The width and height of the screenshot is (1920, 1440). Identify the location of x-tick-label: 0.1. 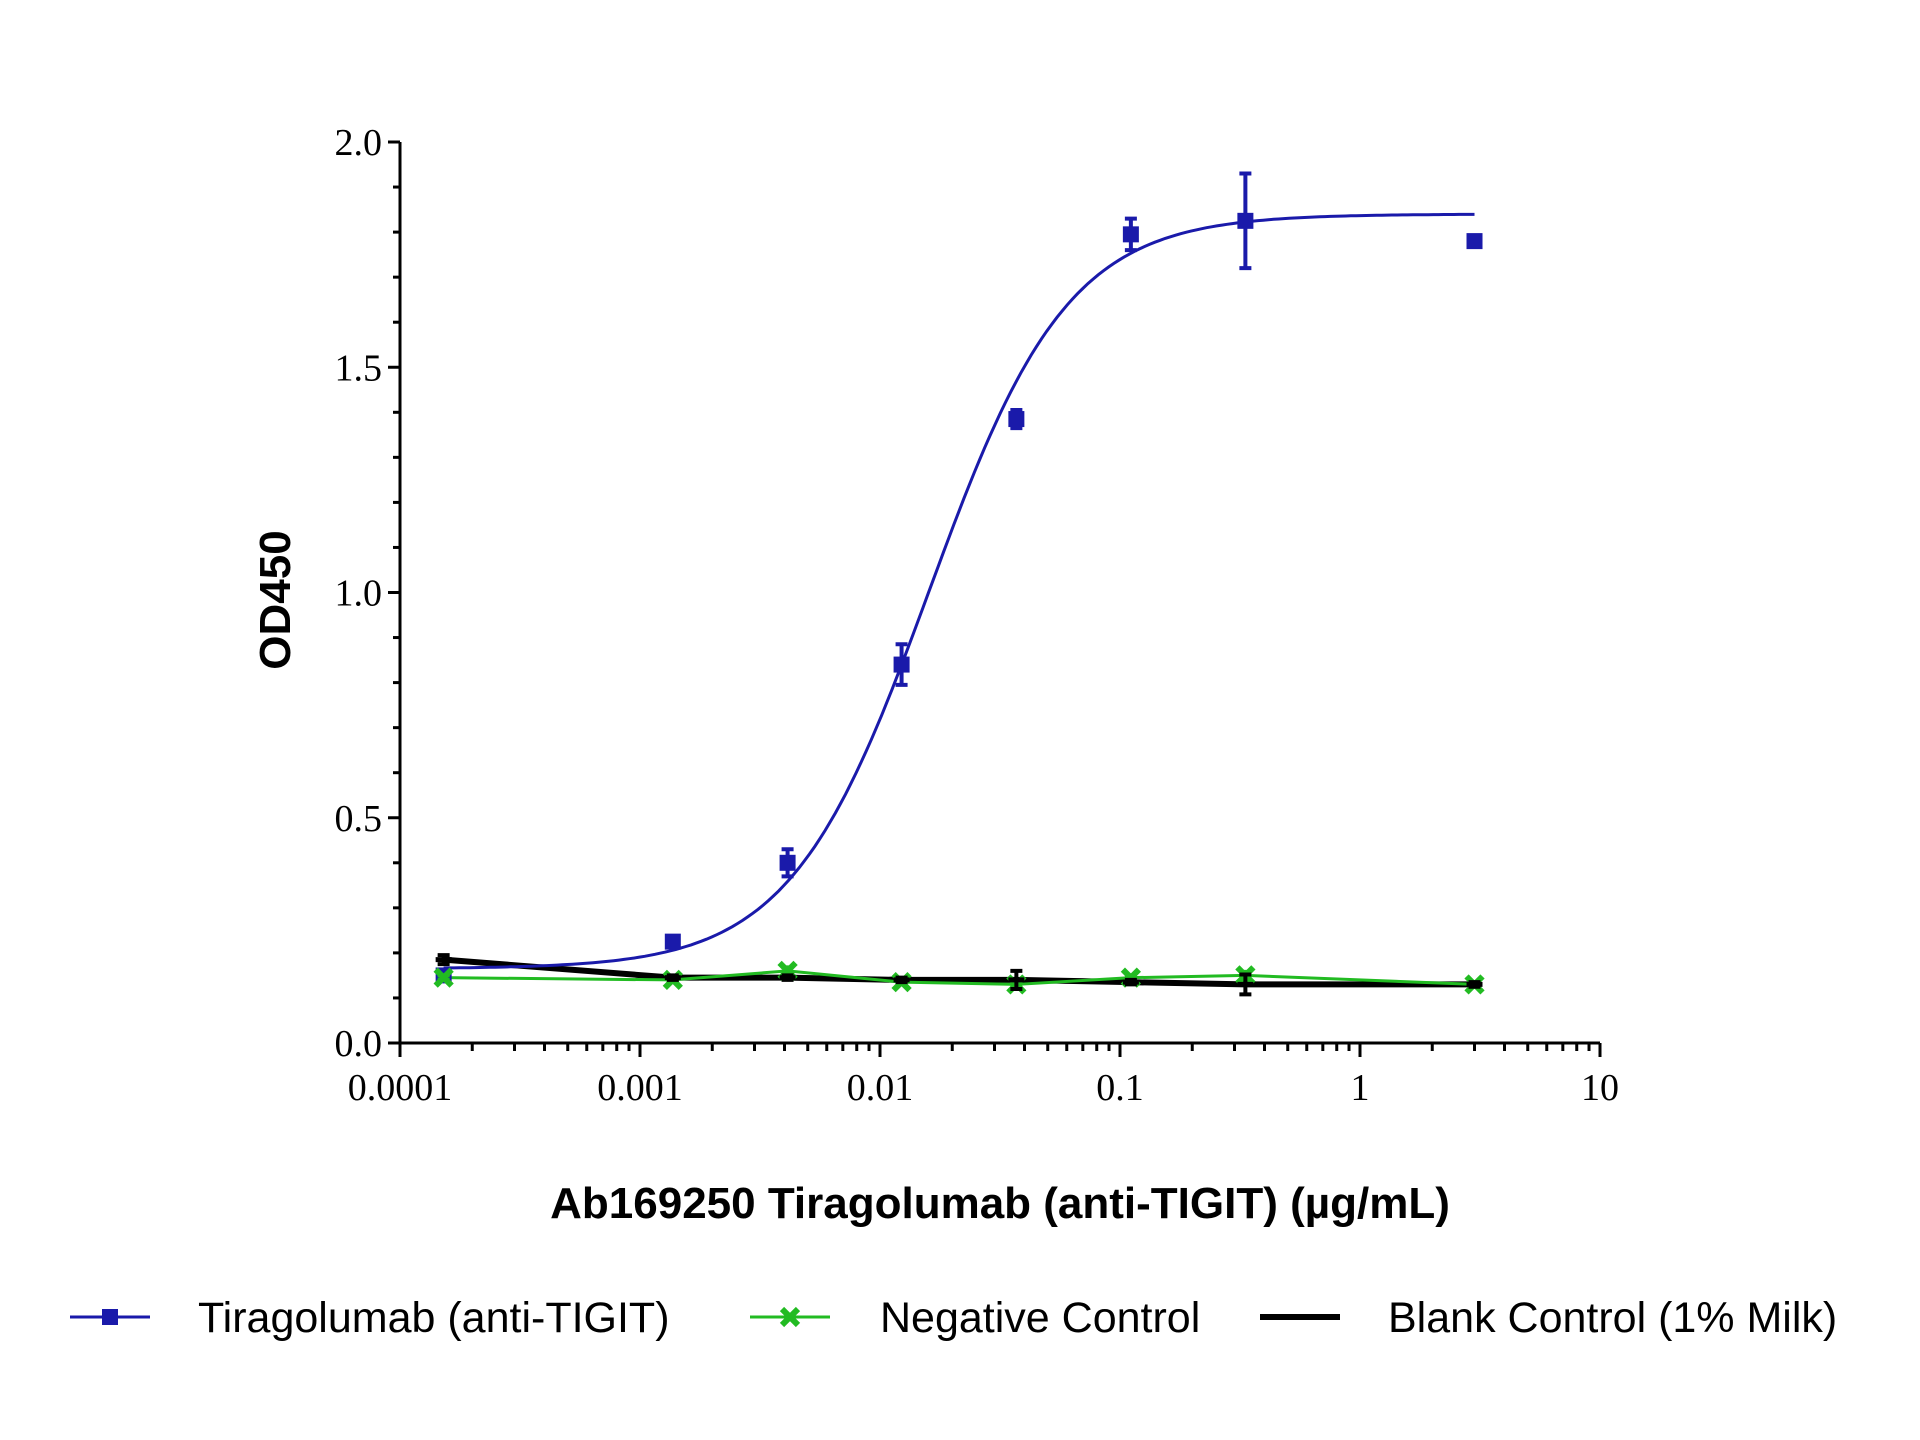
(1120, 1088).